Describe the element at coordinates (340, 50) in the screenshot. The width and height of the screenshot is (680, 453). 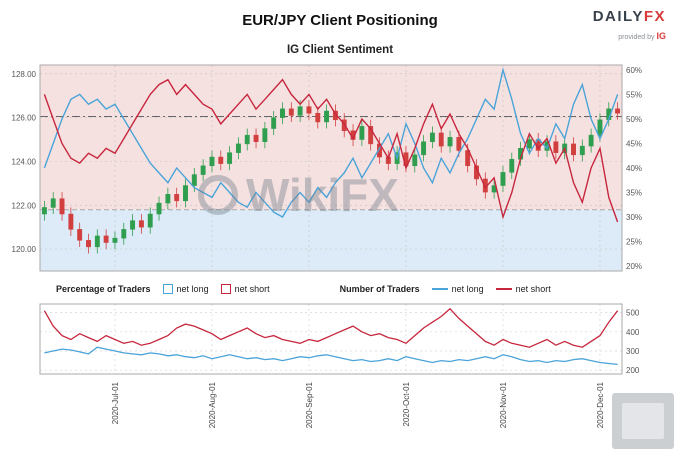
I see `chart-subtitle: IG Client Sentiment` at that location.